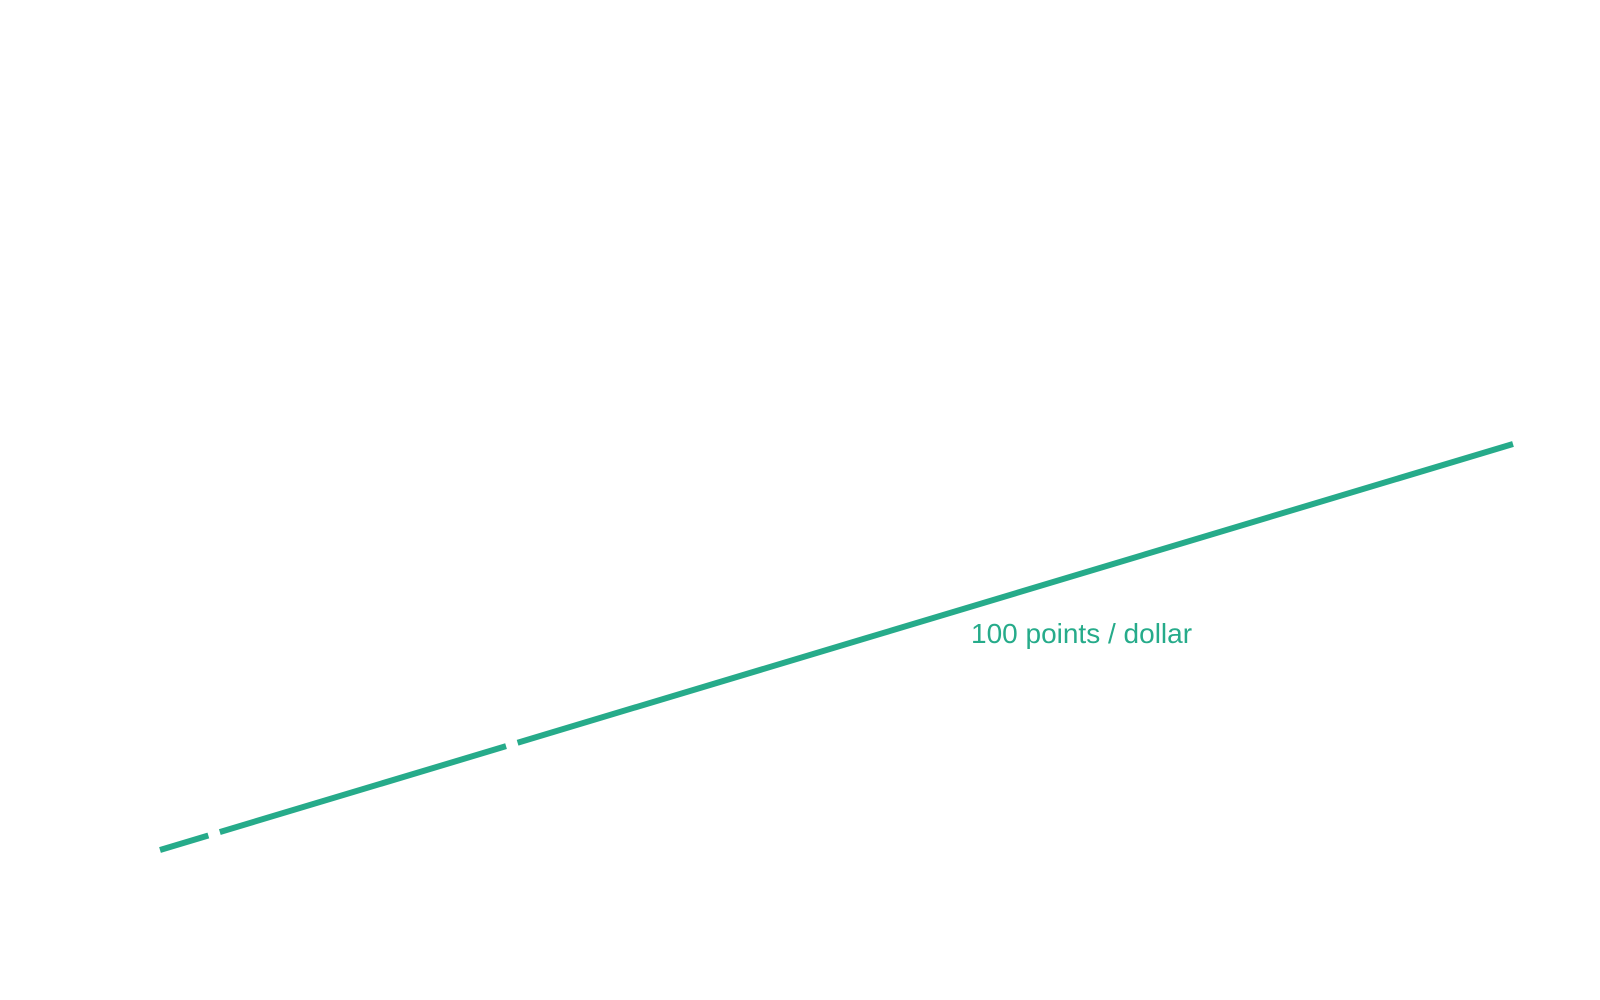  I want to click on series-label-points-per-dollar: 100 points / dollar, so click(1081, 633).